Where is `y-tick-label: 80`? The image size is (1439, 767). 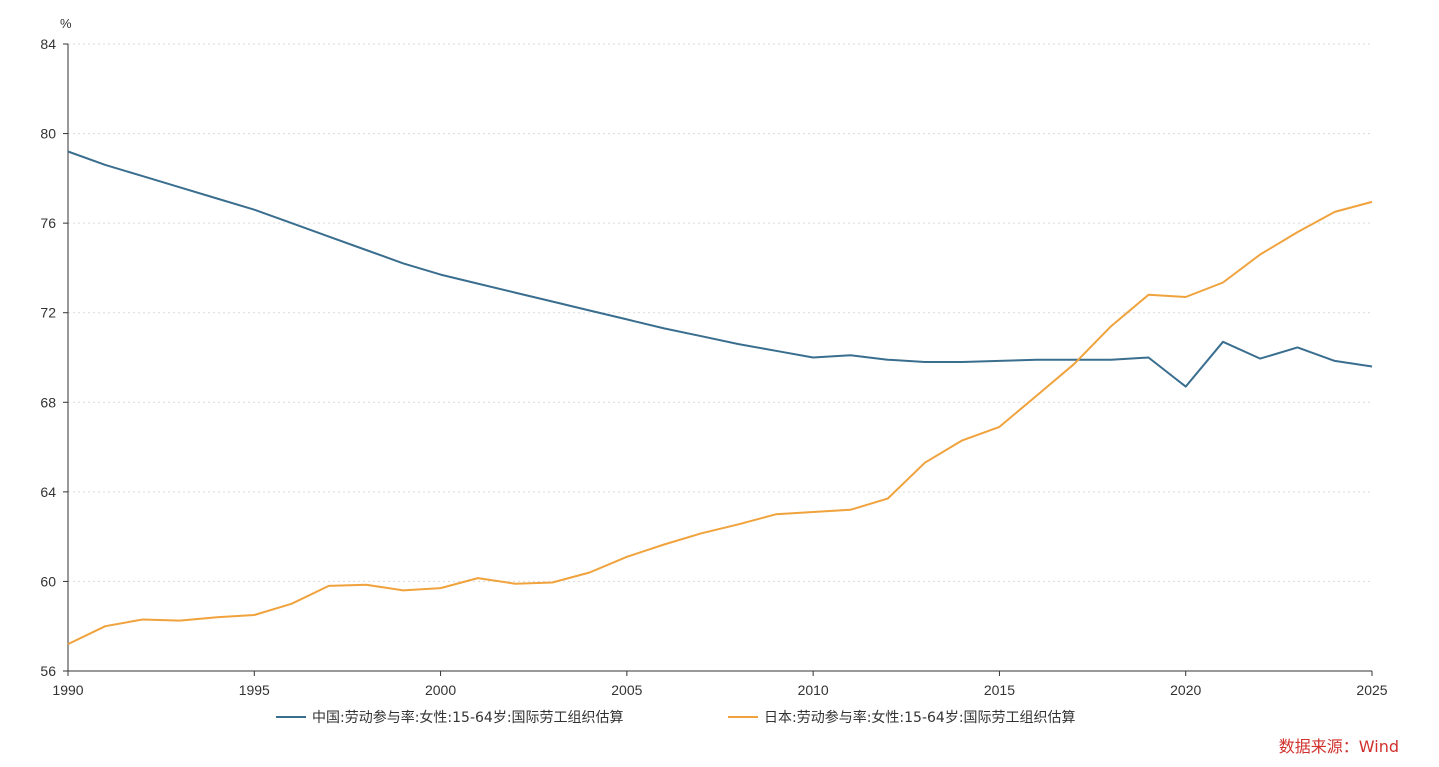 y-tick-label: 80 is located at coordinates (48, 134).